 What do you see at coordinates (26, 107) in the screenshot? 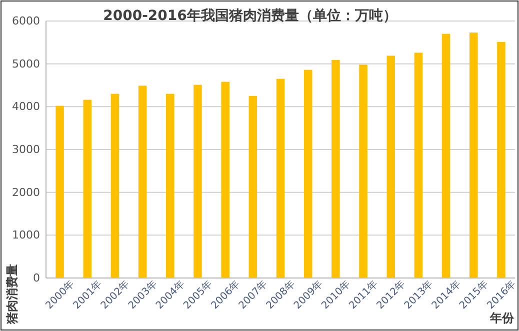
I see `y-tick-label: 4000` at bounding box center [26, 107].